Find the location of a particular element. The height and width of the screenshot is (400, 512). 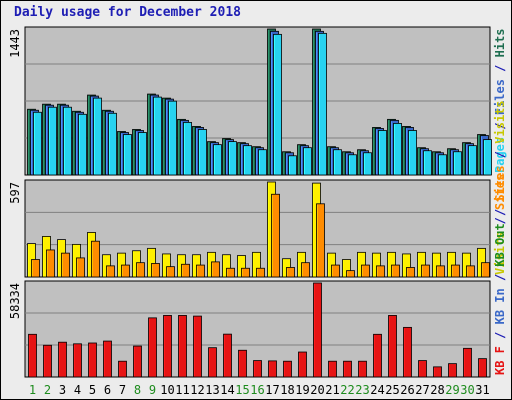

x-tick-label-day-5: 5 is located at coordinates (92, 390).